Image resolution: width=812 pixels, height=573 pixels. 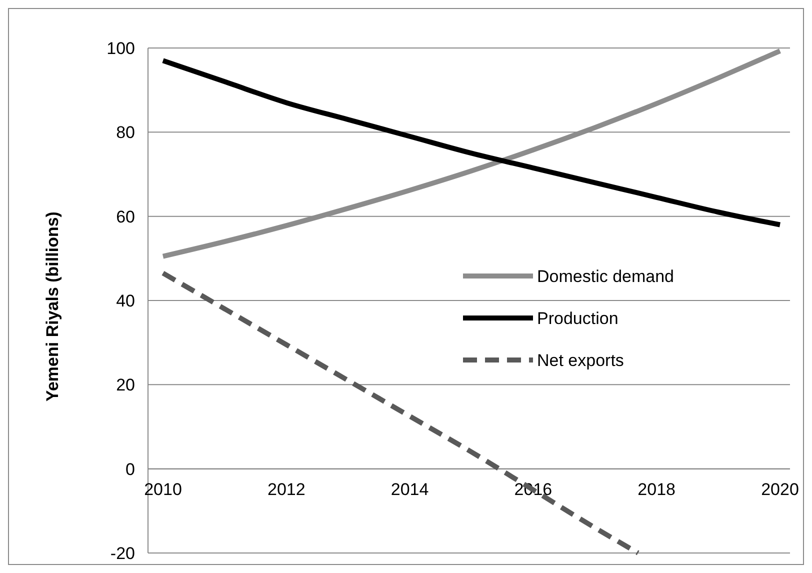 What do you see at coordinates (52, 307) in the screenshot?
I see `y-axis-title: Yemeni Riyals (billions)` at bounding box center [52, 307].